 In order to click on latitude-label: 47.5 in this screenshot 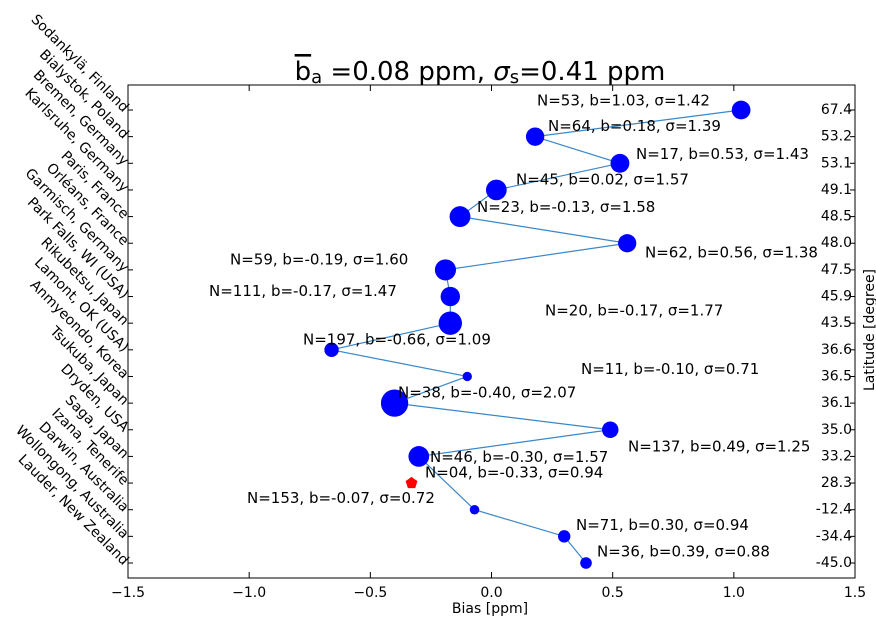, I will do `click(836, 270)`.